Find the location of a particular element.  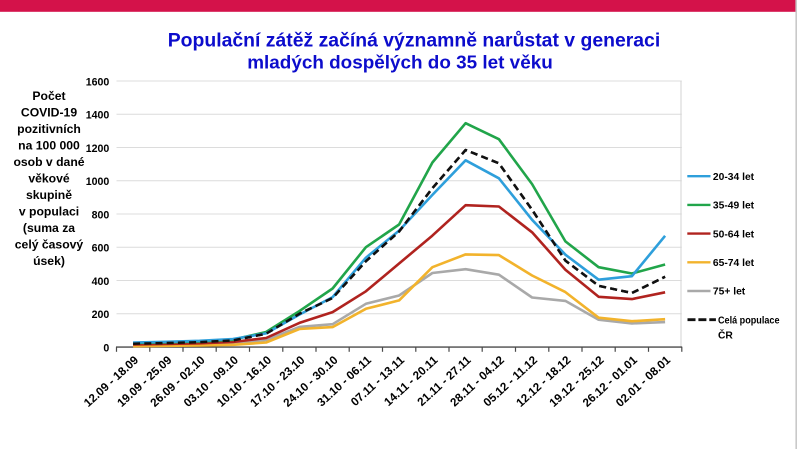

svg-text:mladých dospělých do 35 let vě: mladých dospělých do 35 let věku is located at coordinates (400, 63).